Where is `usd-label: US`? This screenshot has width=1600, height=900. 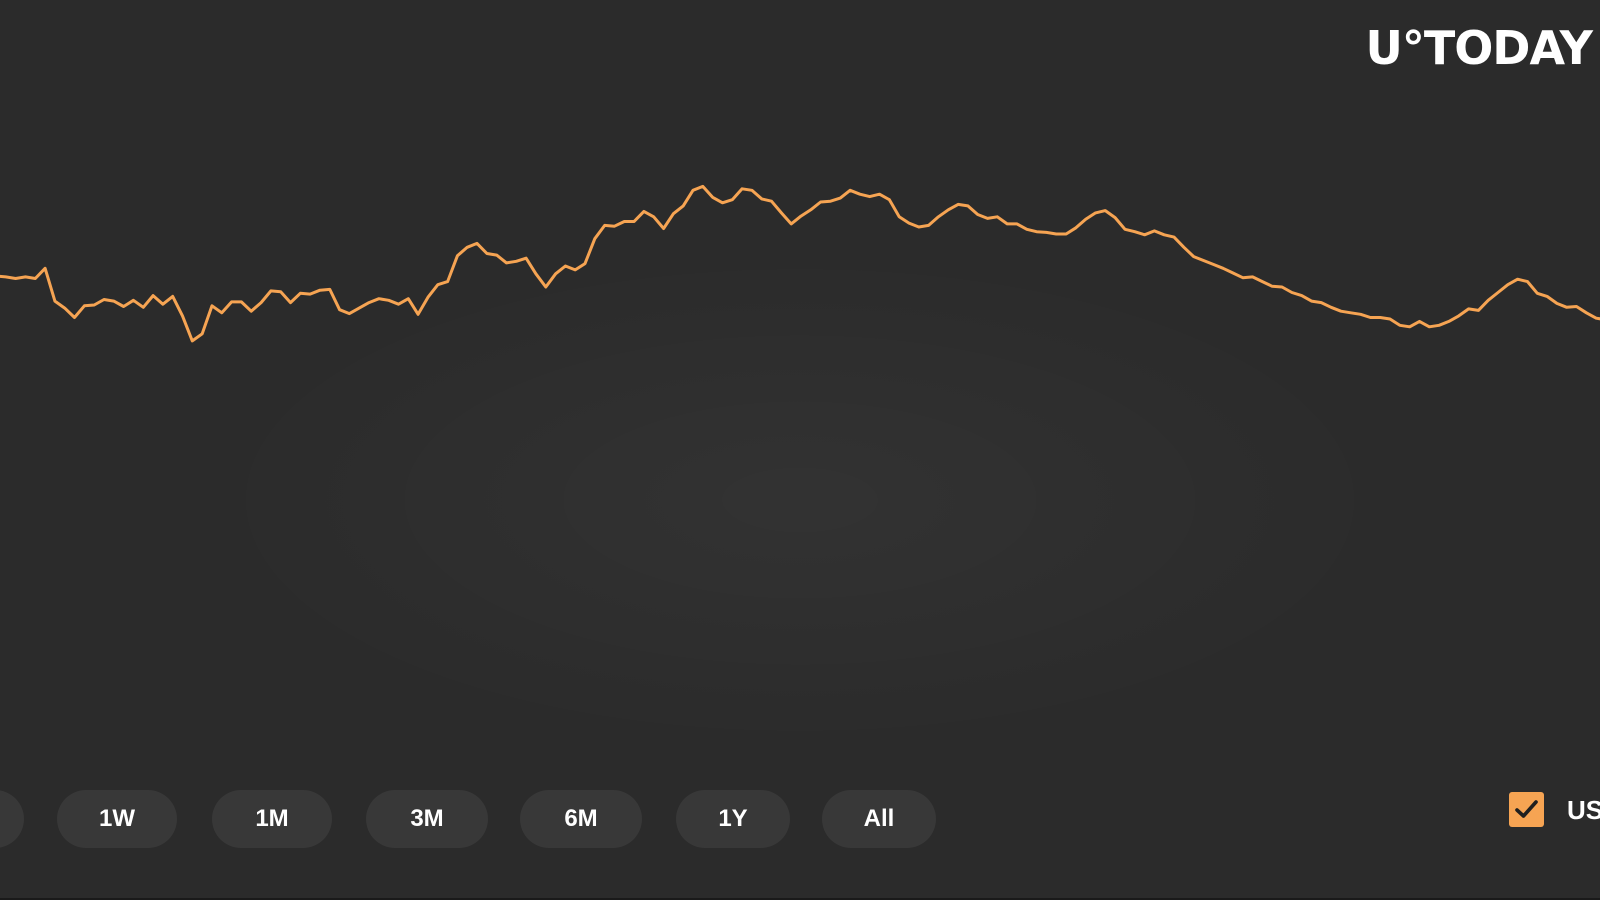 usd-label: US is located at coordinates (1583, 810).